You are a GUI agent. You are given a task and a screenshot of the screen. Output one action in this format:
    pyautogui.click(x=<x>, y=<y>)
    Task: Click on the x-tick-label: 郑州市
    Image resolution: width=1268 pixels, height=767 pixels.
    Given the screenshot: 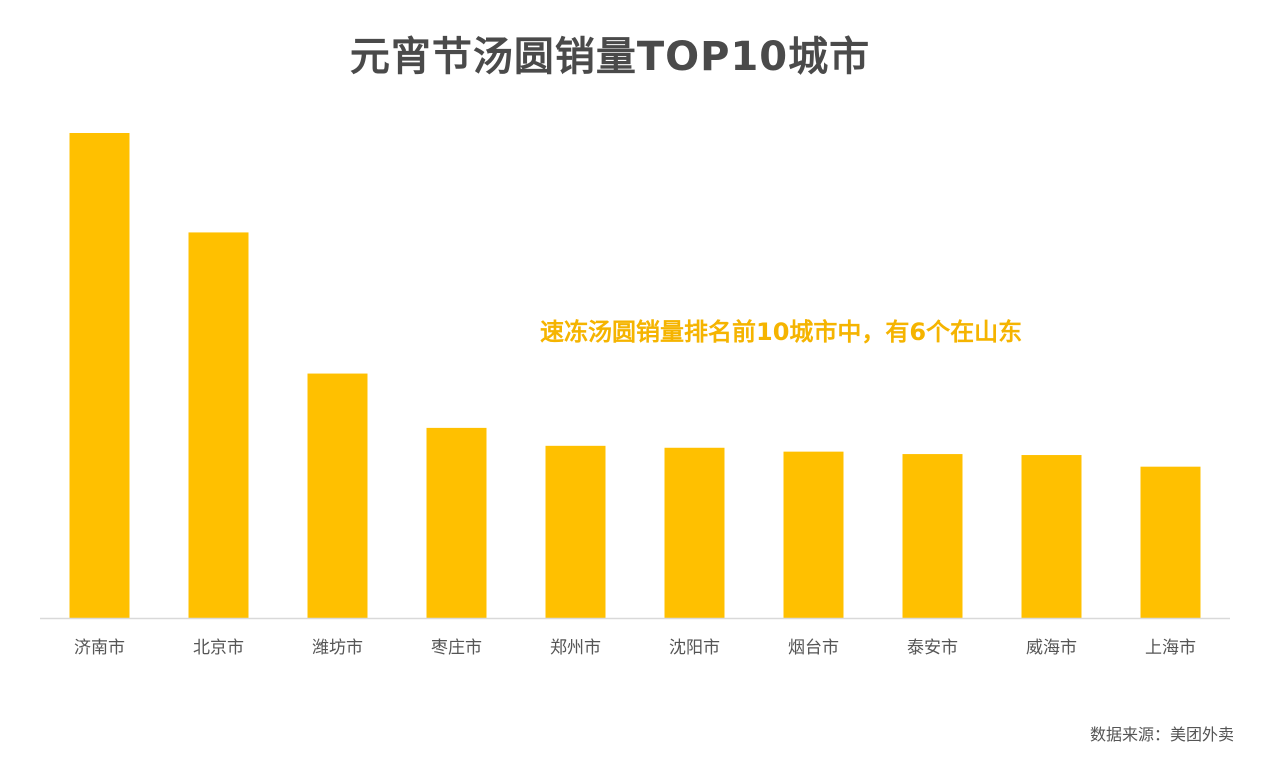 What is the action you would take?
    pyautogui.click(x=575, y=648)
    